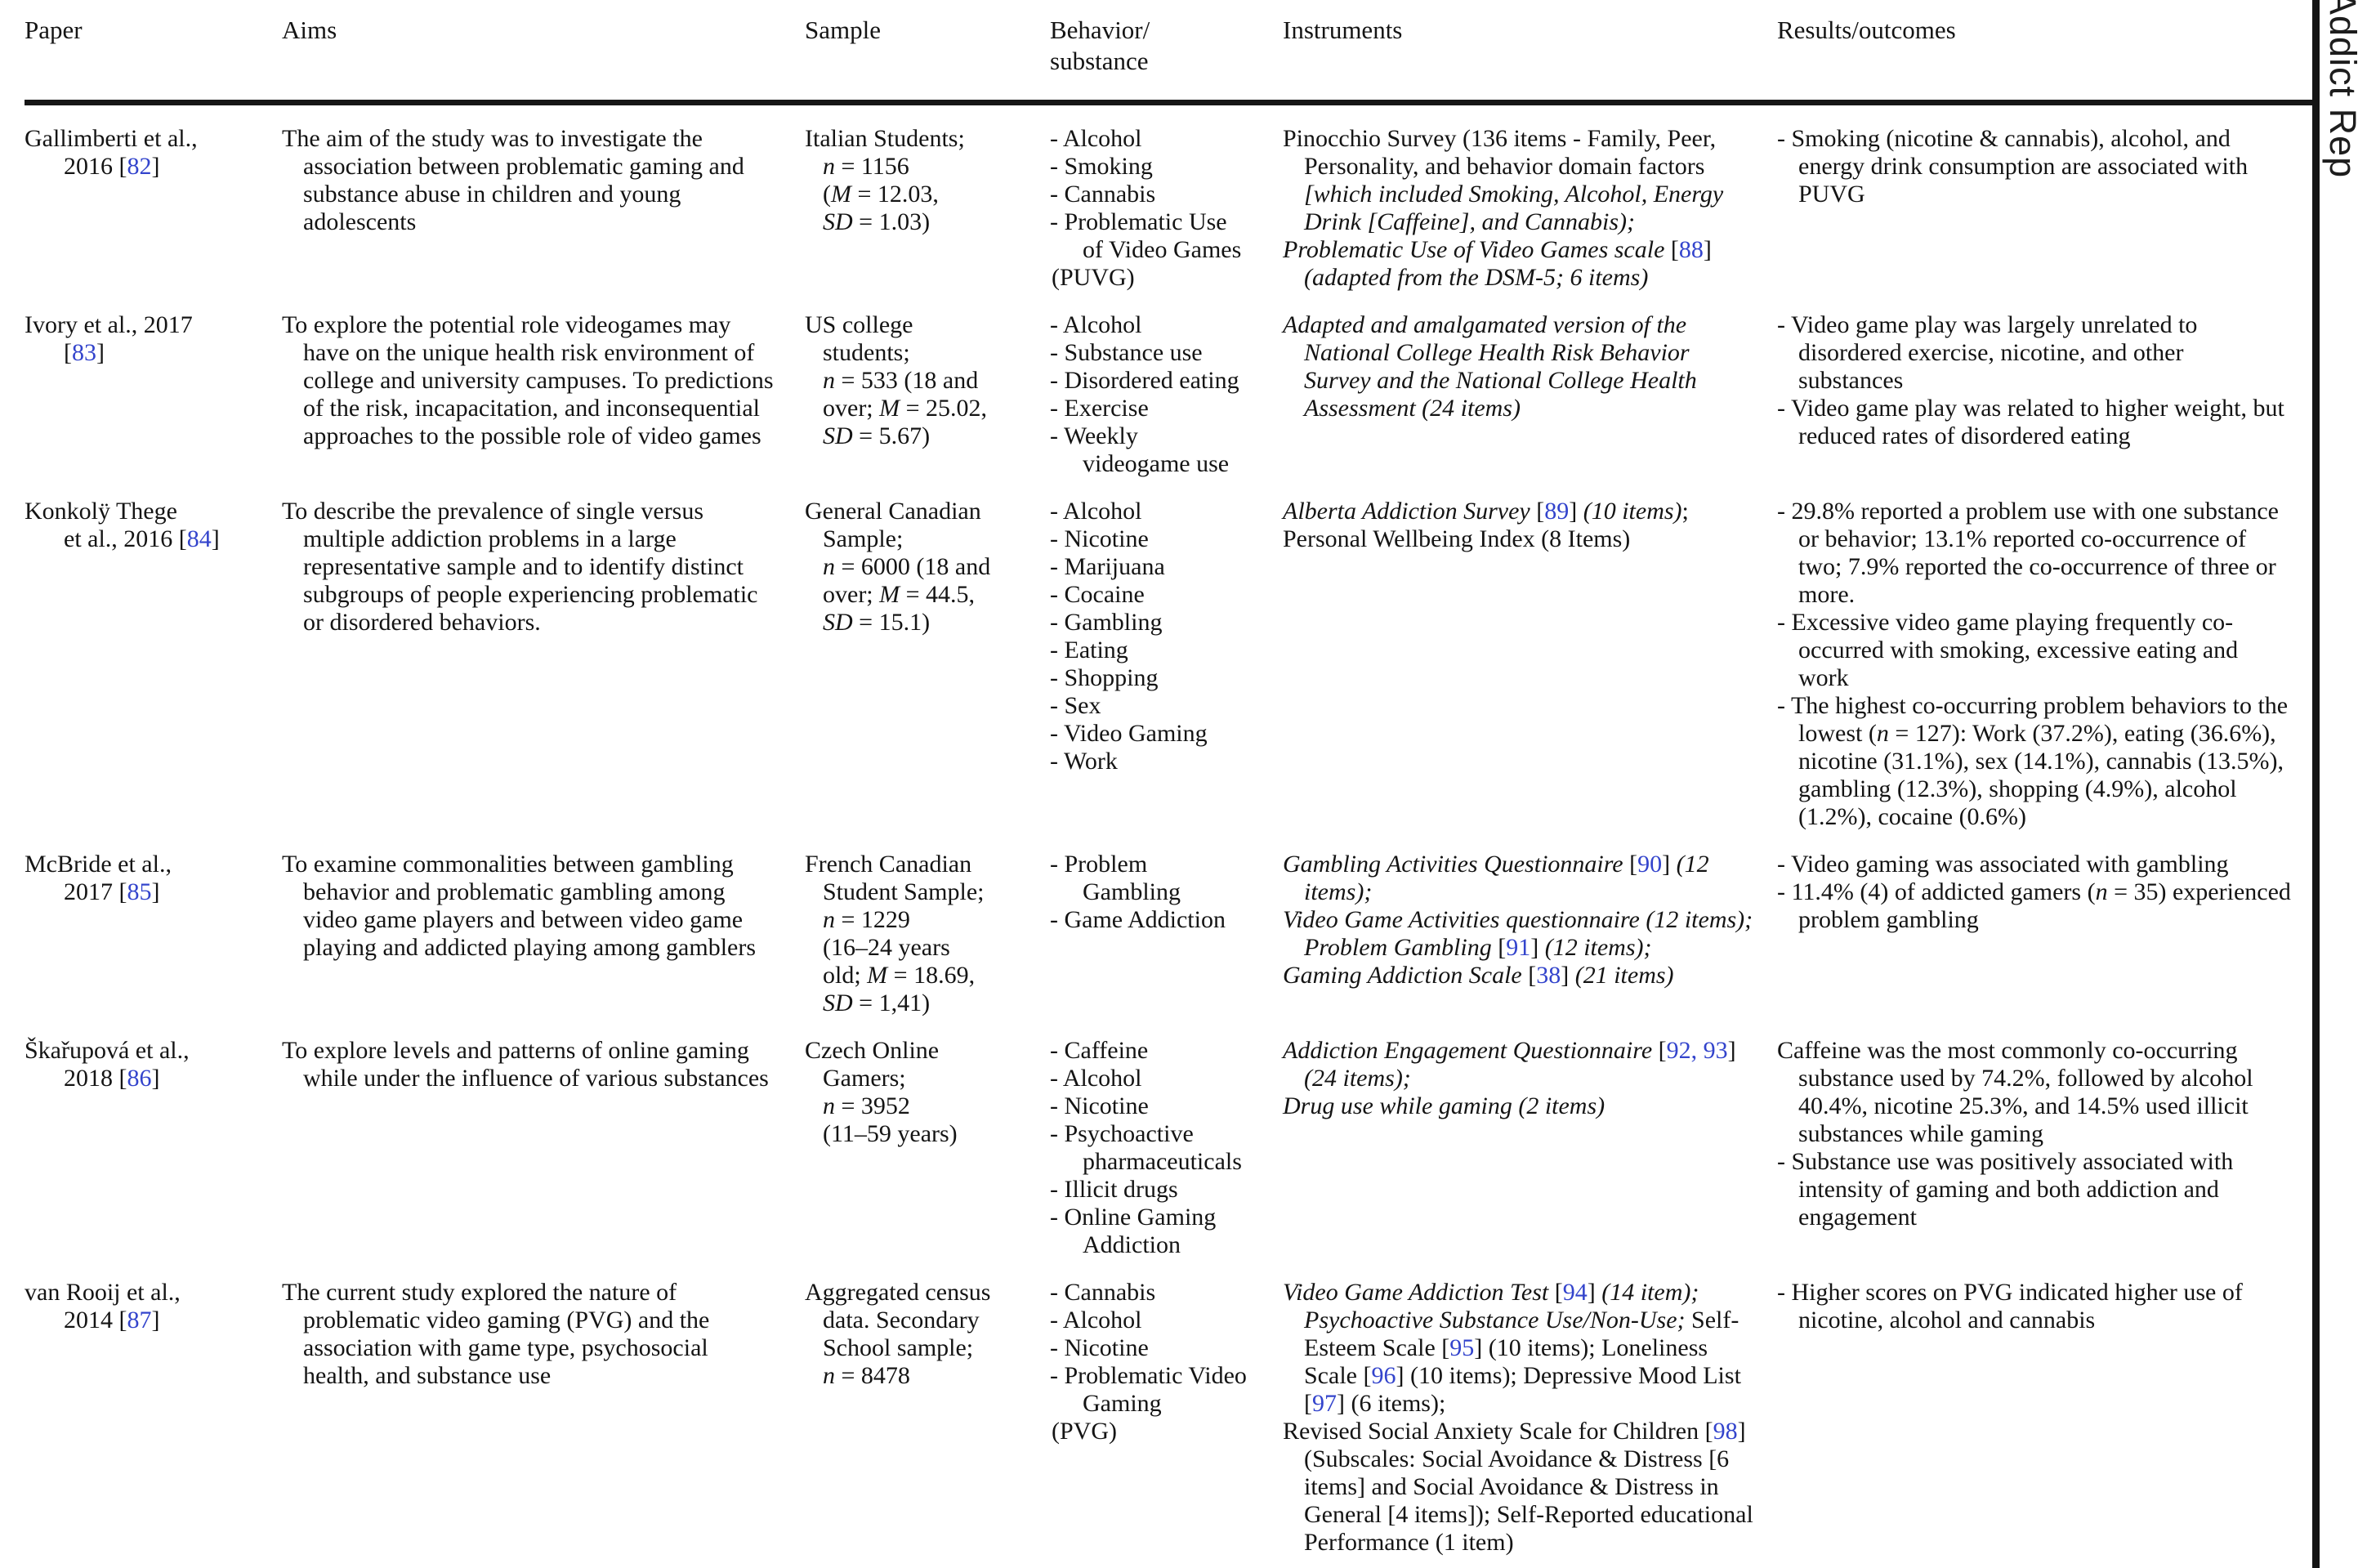 The image size is (2358, 1568). I want to click on citation-ref: 92, 93, so click(1697, 1050).